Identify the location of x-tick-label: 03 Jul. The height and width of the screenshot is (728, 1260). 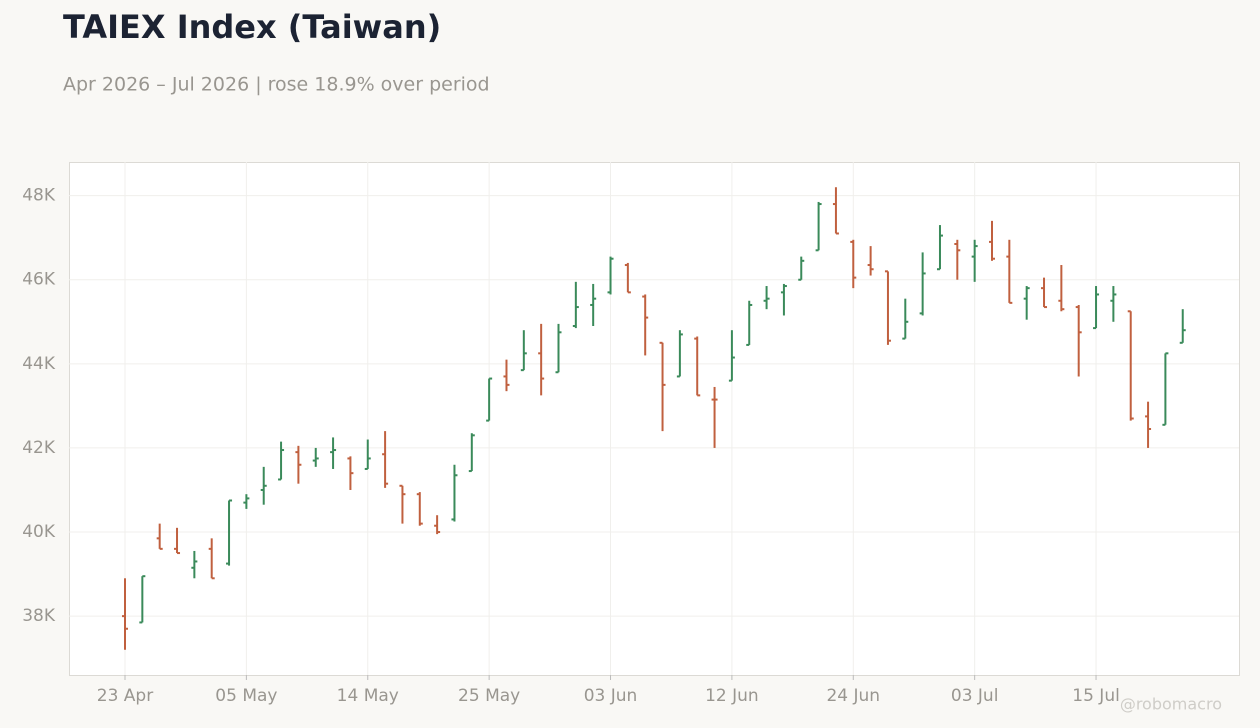
(975, 696).